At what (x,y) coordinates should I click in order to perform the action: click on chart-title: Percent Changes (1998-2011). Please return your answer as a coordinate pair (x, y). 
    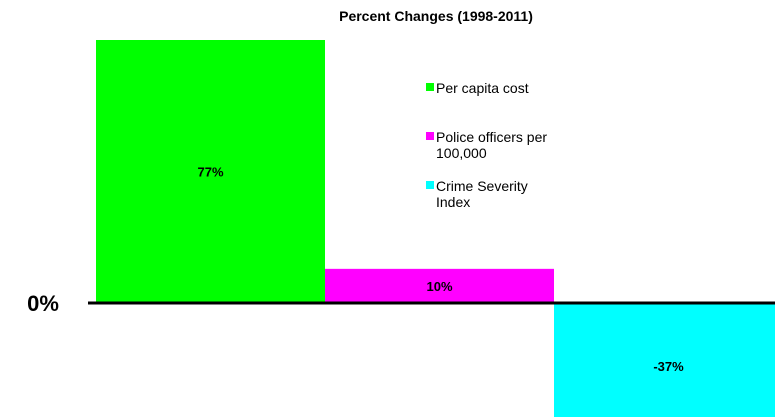
    Looking at the image, I should click on (436, 16).